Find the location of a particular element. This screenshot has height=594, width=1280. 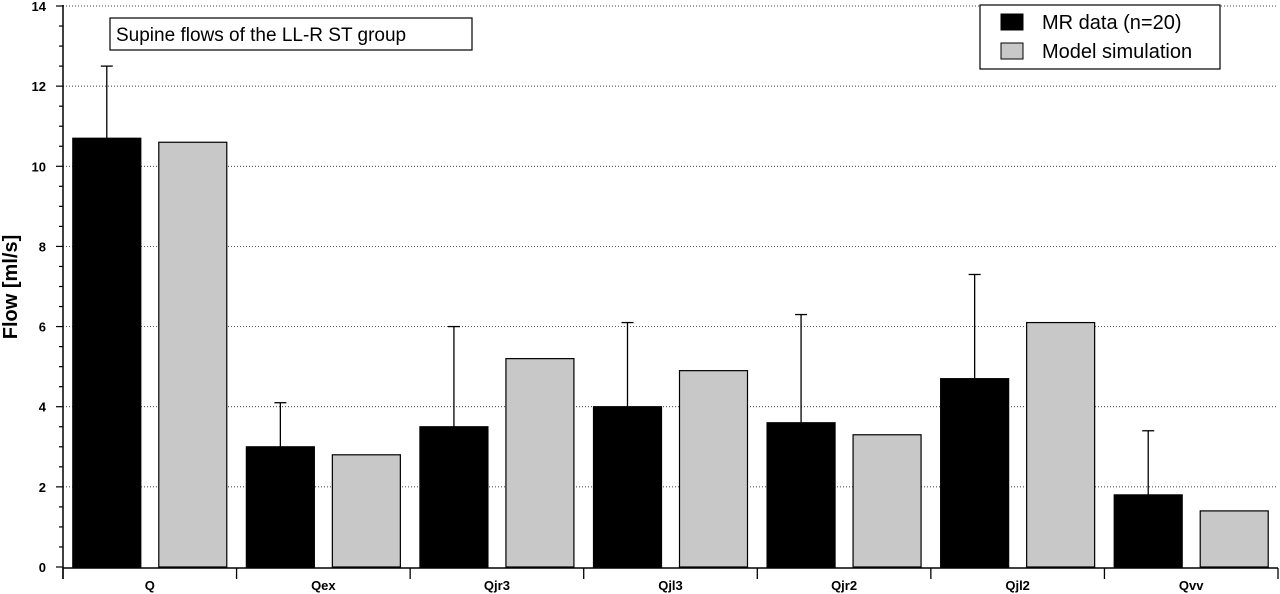

y-tick-label: 0 is located at coordinates (42, 567).